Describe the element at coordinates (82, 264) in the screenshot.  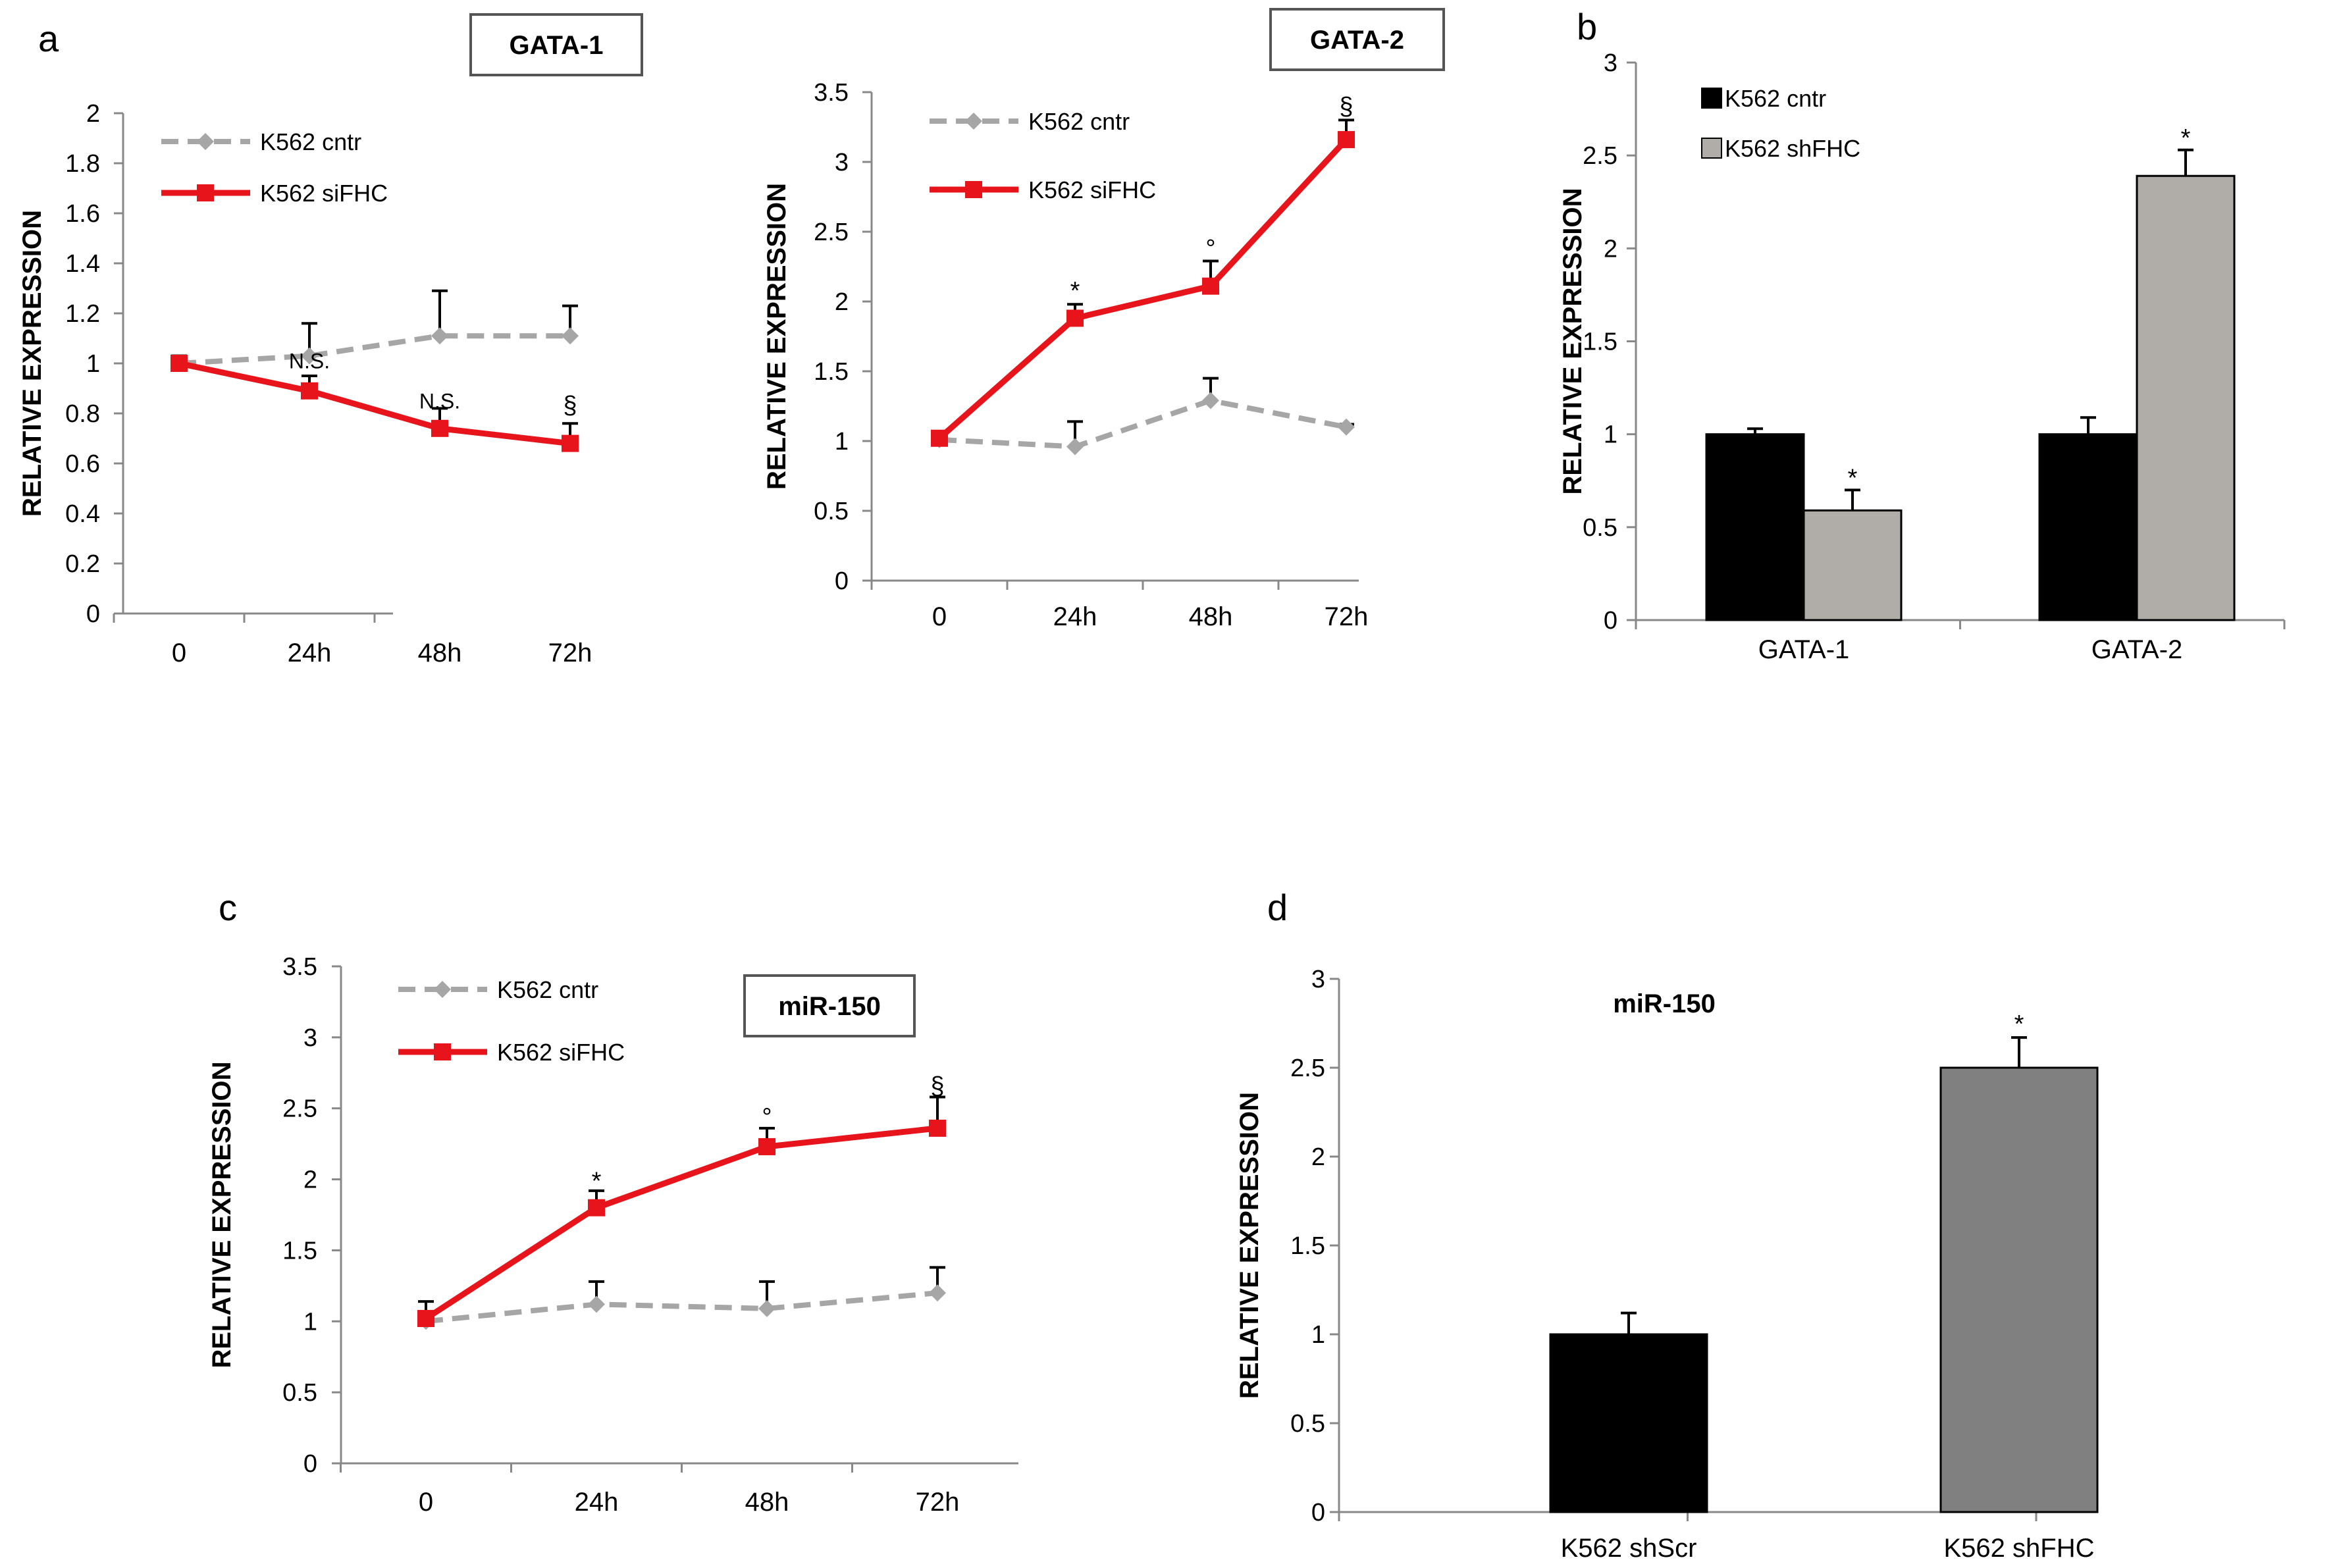
I see `y-tick-label: 1.4` at that location.